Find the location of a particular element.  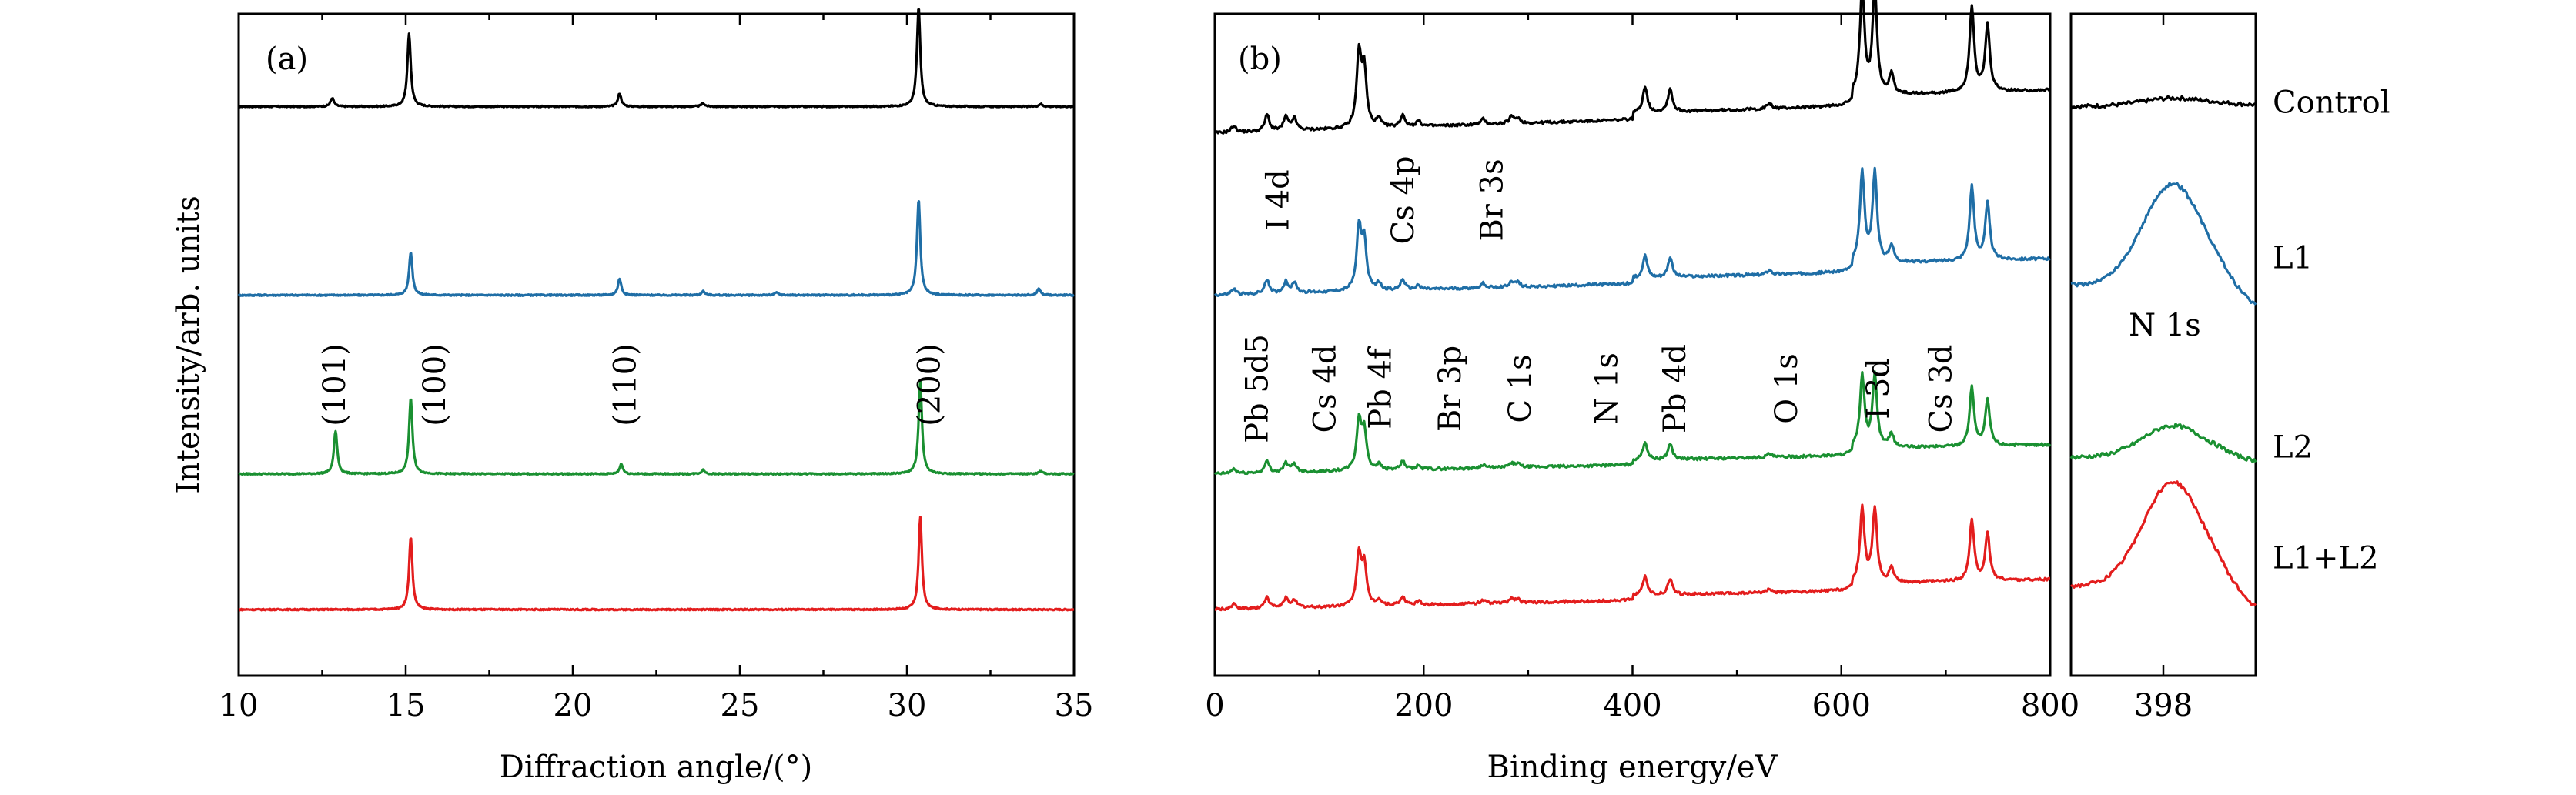

panel-a-xtick-label: 30 is located at coordinates (907, 705).